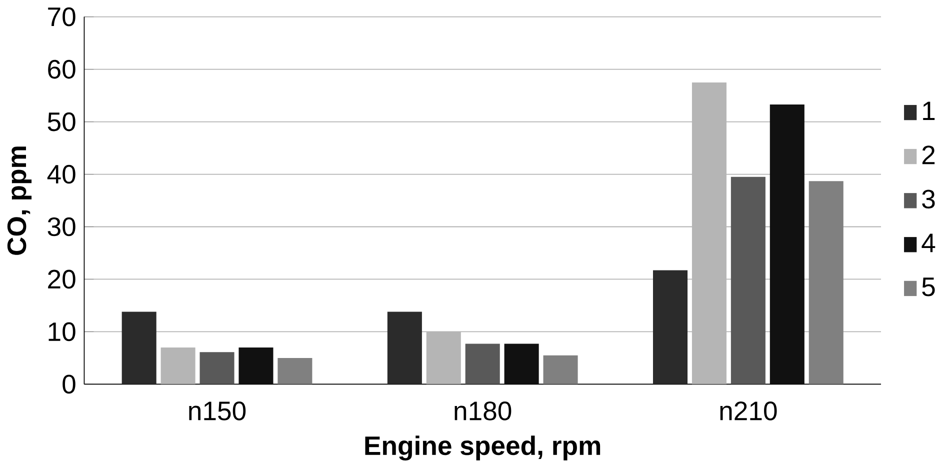 The image size is (947, 468). What do you see at coordinates (19, 200) in the screenshot?
I see `y-axis-title: CO, ppm` at bounding box center [19, 200].